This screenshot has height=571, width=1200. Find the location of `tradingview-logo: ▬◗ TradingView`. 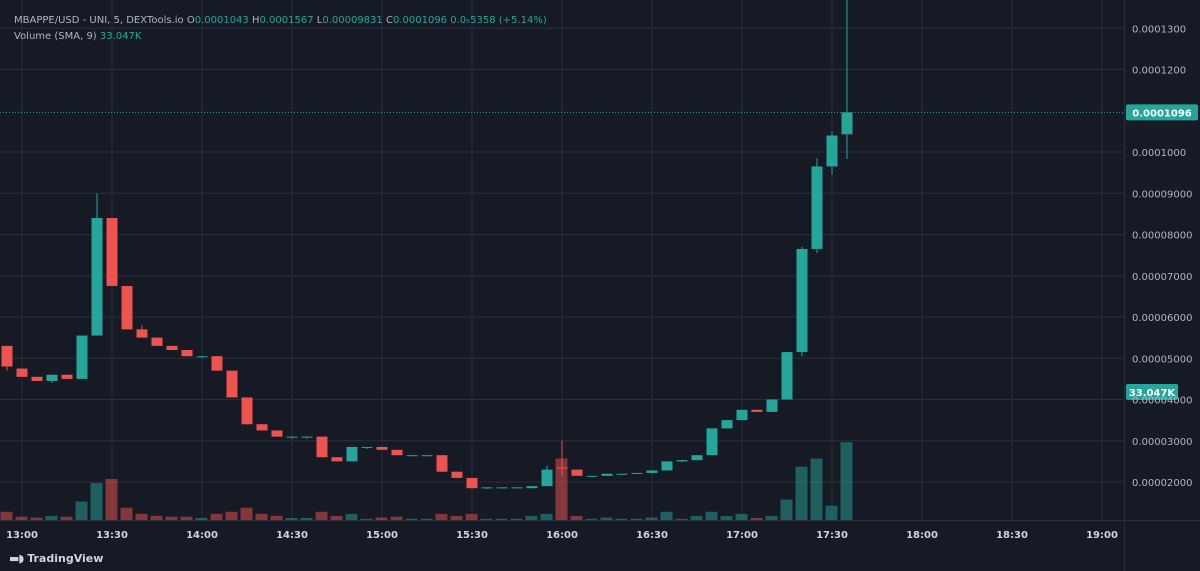

tradingview-logo: ▬◗ TradingView is located at coordinates (56, 558).